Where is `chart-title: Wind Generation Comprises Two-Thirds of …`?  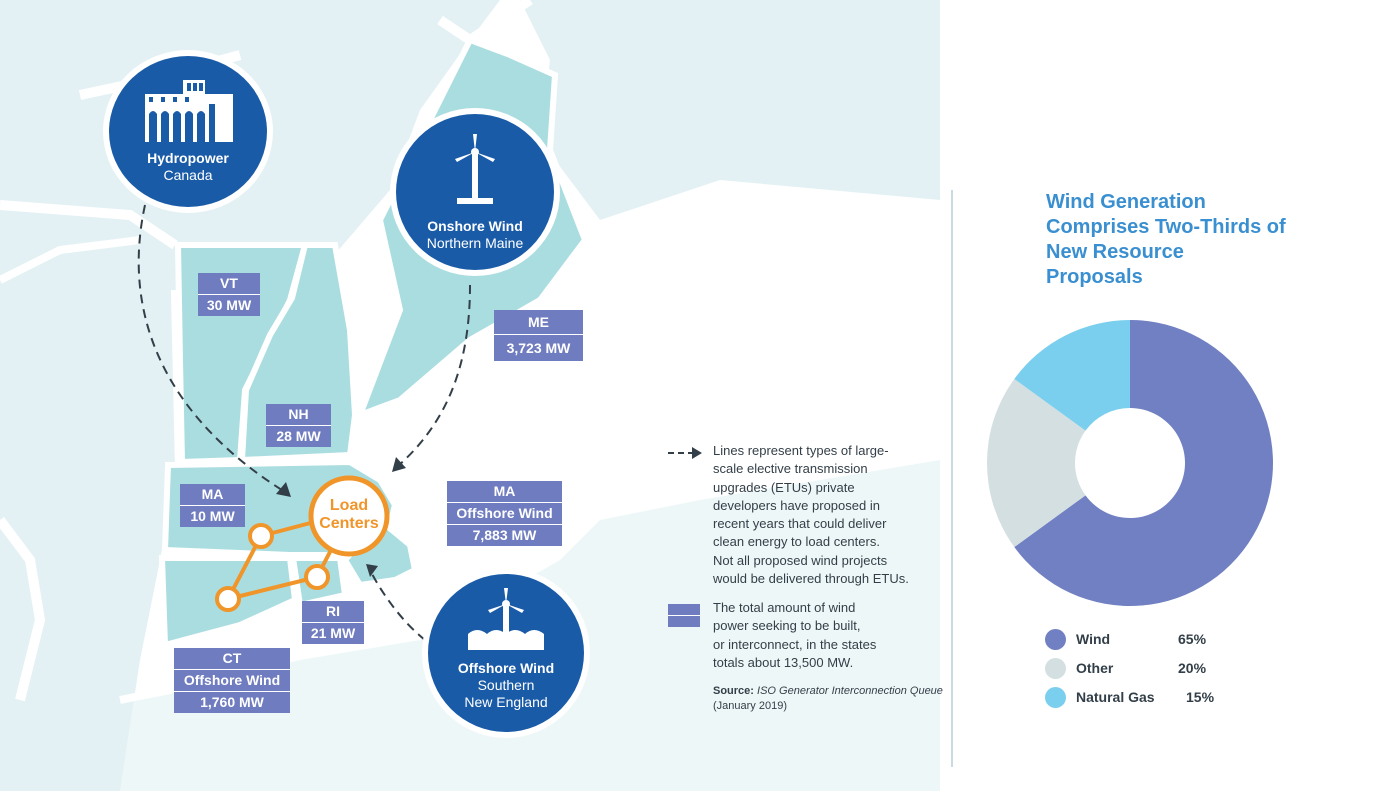
chart-title: Wind Generation Comprises Two-Thirds of … is located at coordinates (1166, 239).